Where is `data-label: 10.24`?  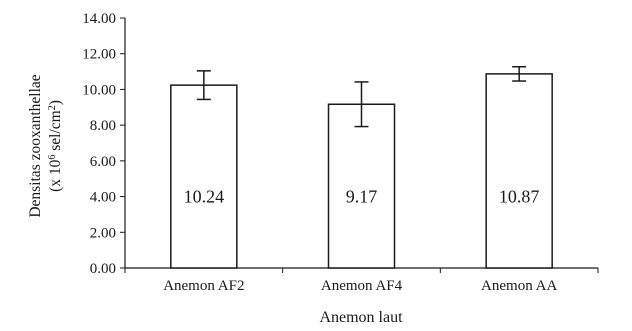 data-label: 10.24 is located at coordinates (204, 197).